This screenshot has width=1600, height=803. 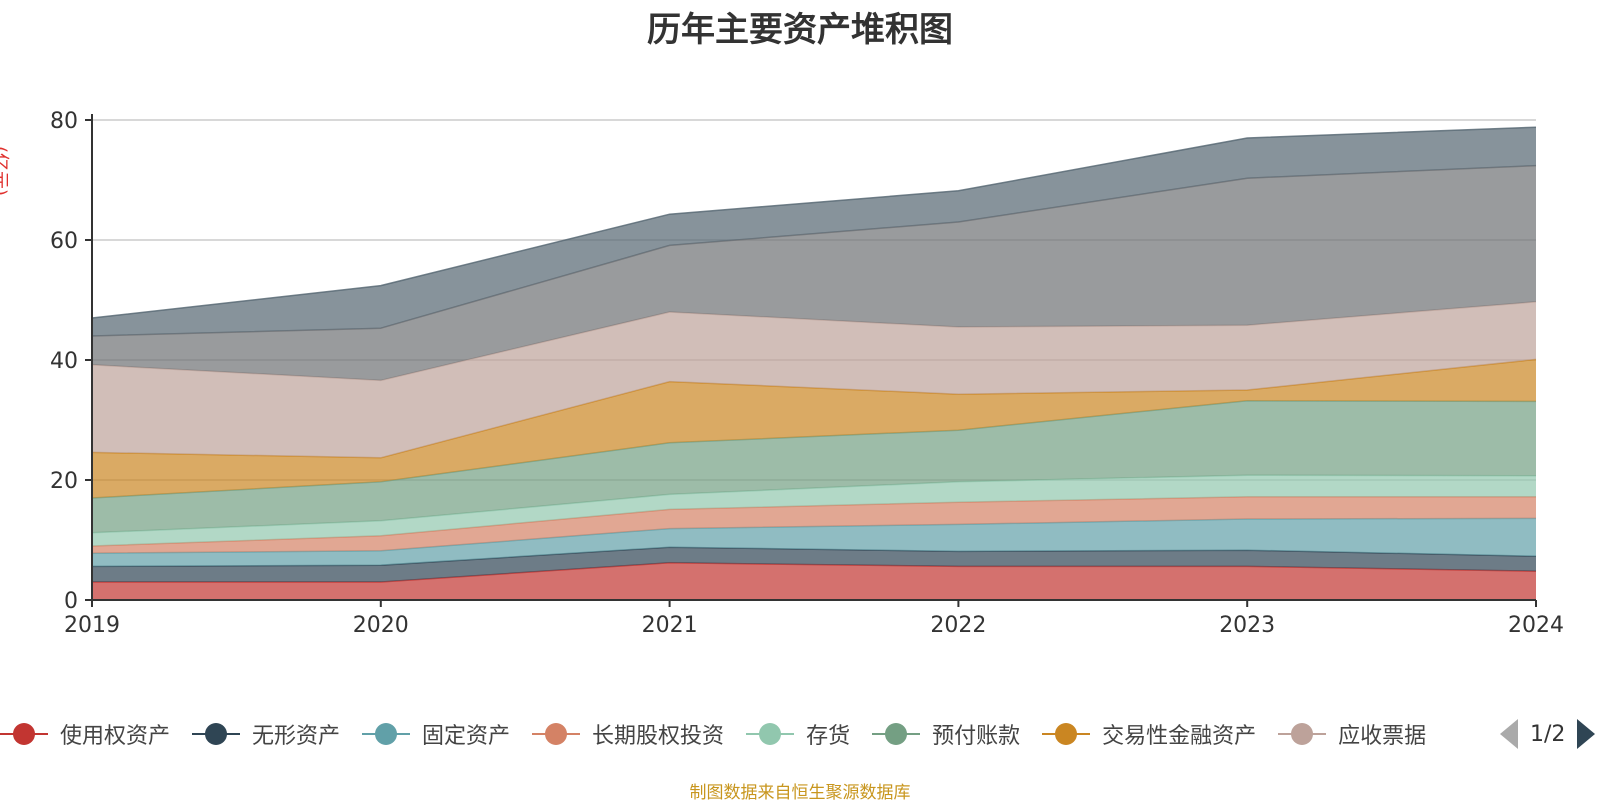 I want to click on legend-item: 存货, so click(x=798, y=734).